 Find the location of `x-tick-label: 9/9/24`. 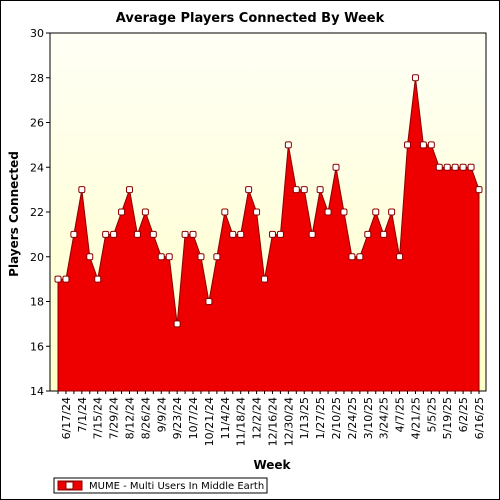

x-tick-label: 9/9/24 is located at coordinates (161, 414).